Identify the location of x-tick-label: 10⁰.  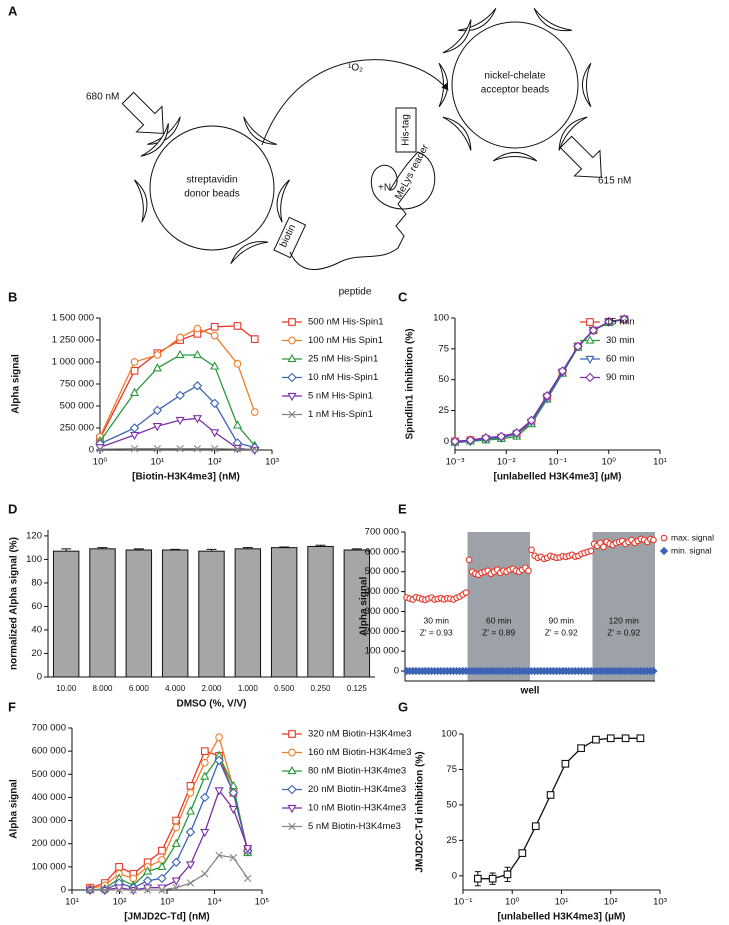
(512, 902).